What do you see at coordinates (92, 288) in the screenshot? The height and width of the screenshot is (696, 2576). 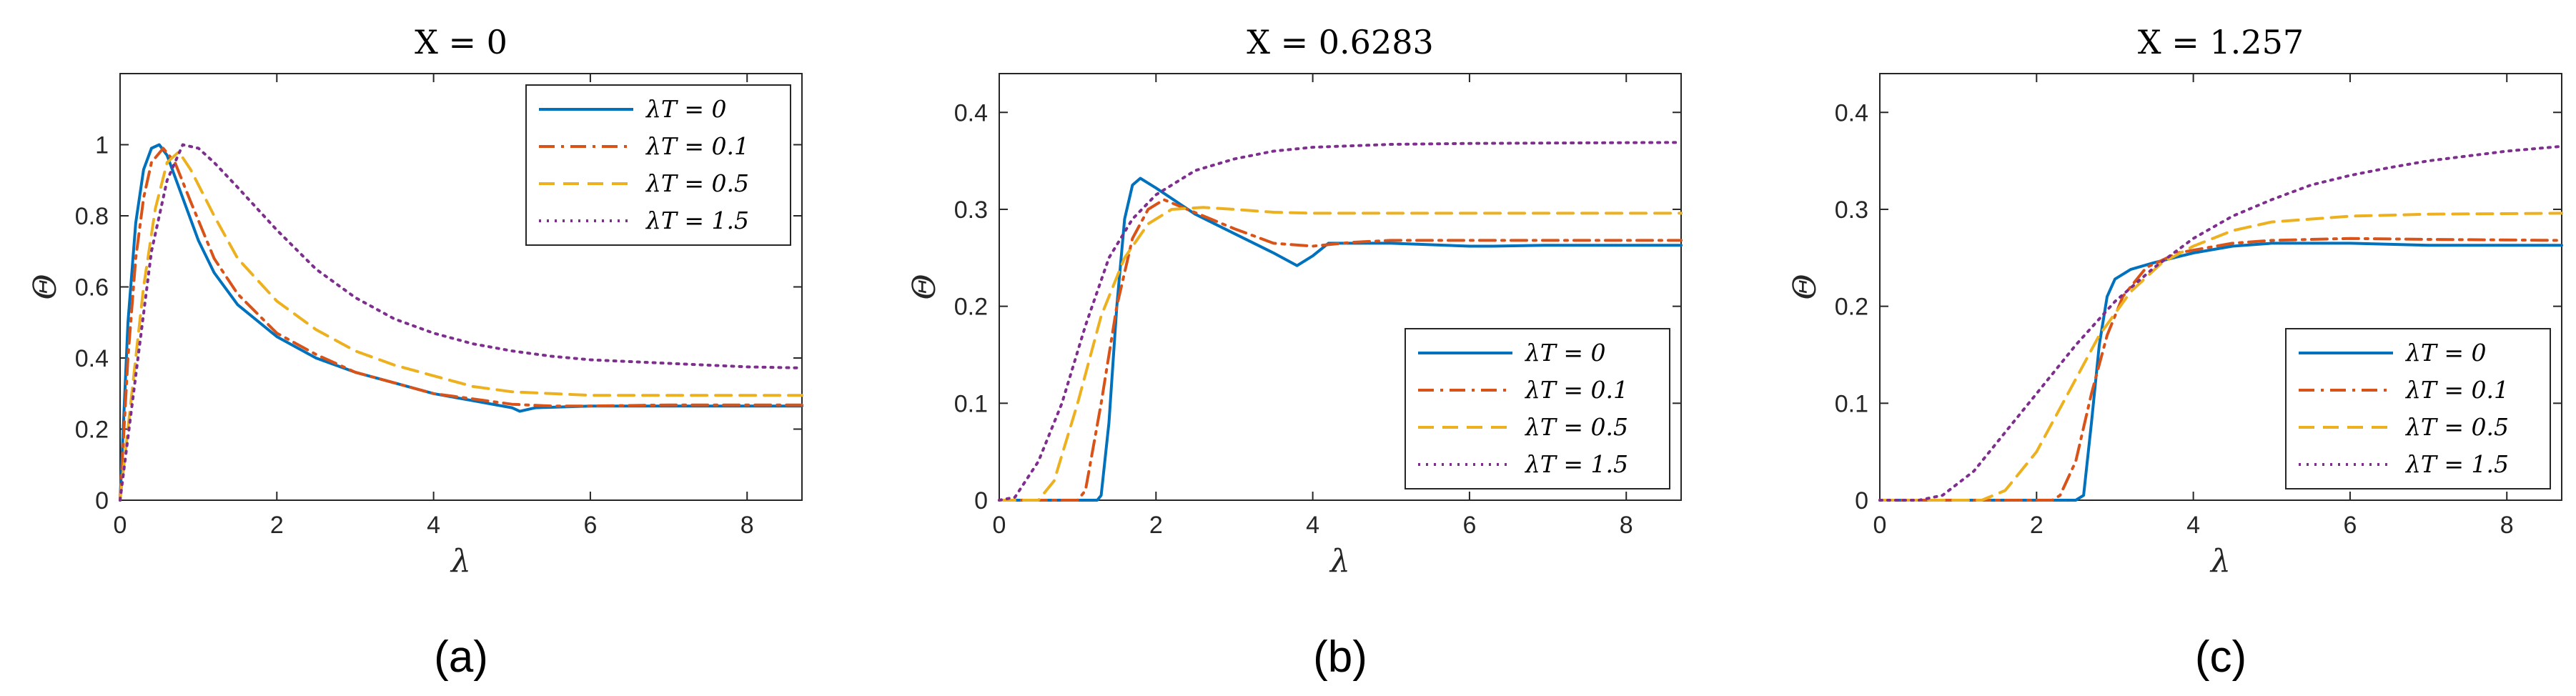 I see `y-tick-label: 0.6` at bounding box center [92, 288].